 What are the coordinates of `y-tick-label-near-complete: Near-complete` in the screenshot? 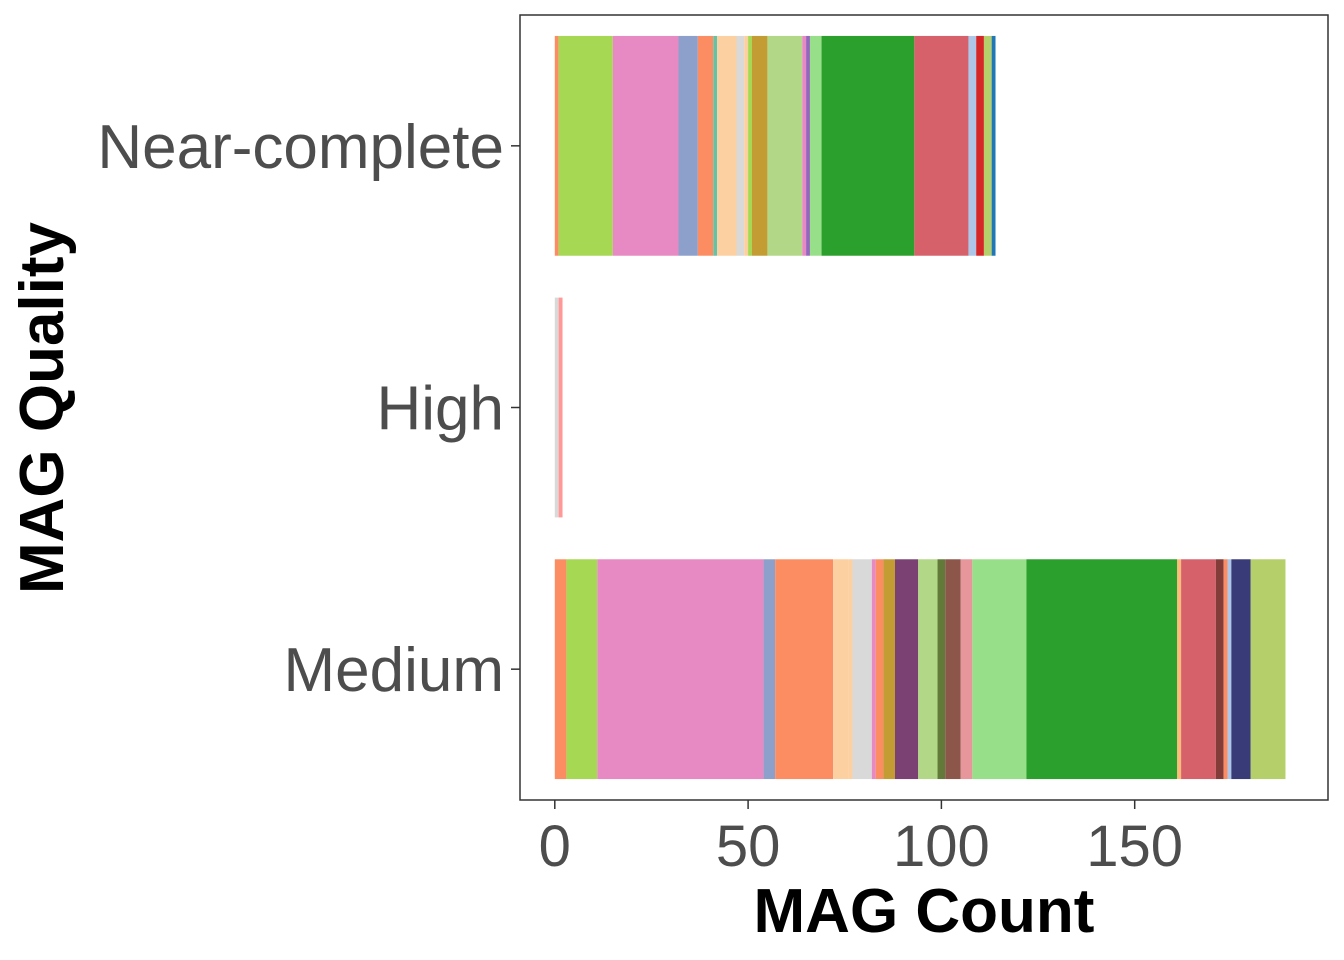 It's located at (300, 147).